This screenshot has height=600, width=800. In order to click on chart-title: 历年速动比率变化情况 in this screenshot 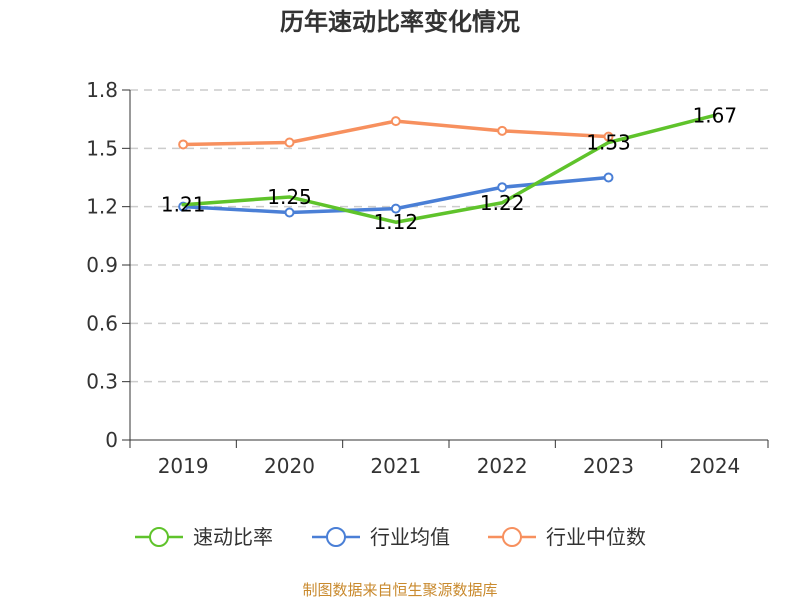, I will do `click(400, 22)`.